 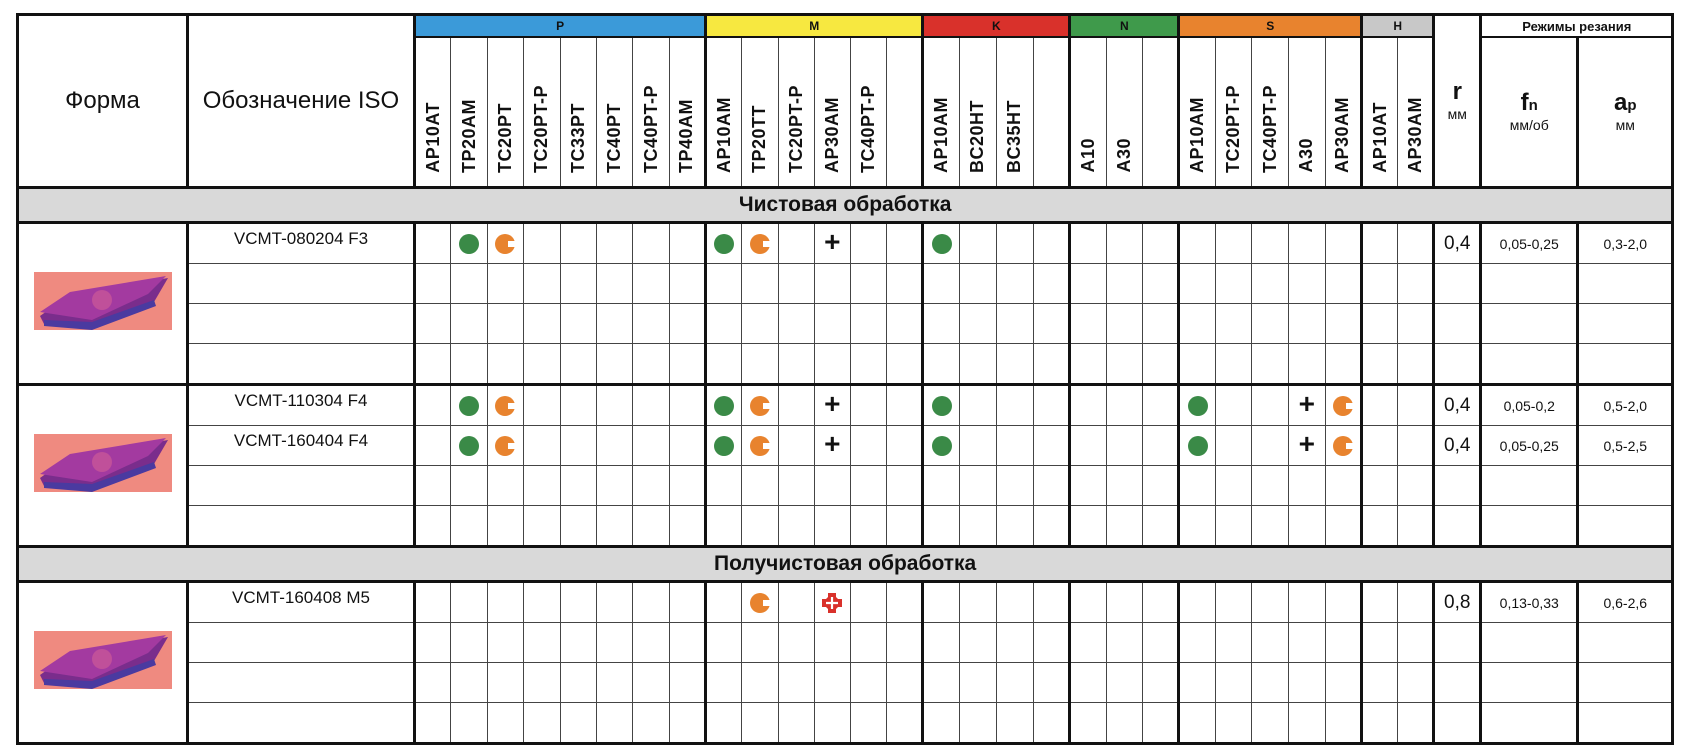 What do you see at coordinates (614, 137) in the screenshot?
I see `grade-label: TC40PT` at bounding box center [614, 137].